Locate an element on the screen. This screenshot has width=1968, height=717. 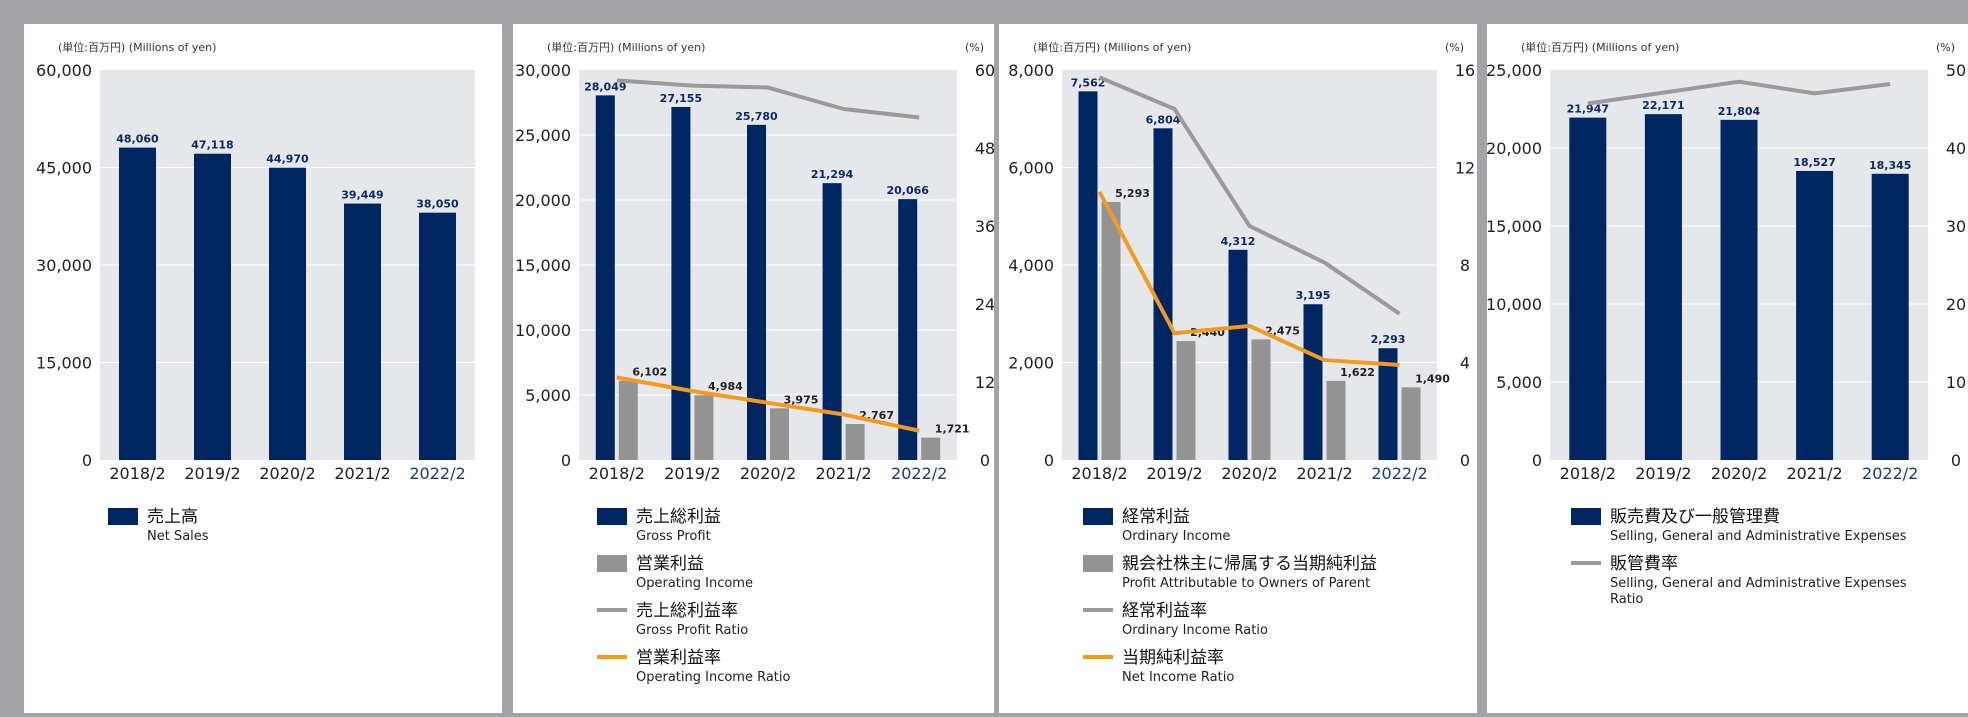
line-series is located at coordinates (768, 99).